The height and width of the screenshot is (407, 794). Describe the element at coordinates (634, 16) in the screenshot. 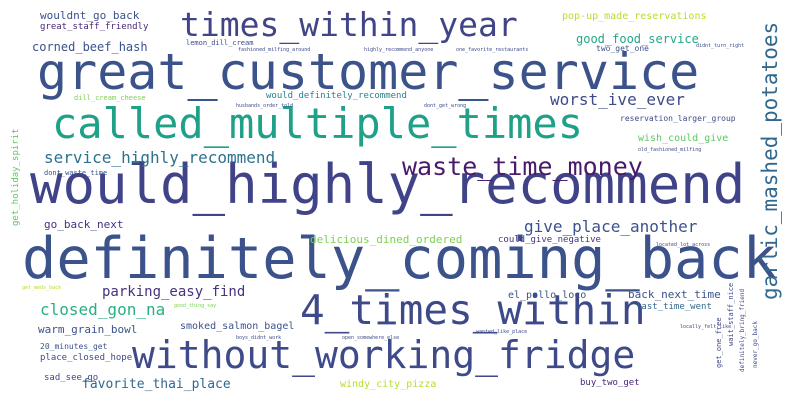

I see `word-pop-up-made-reservations: pop-up_made_reservations` at that location.